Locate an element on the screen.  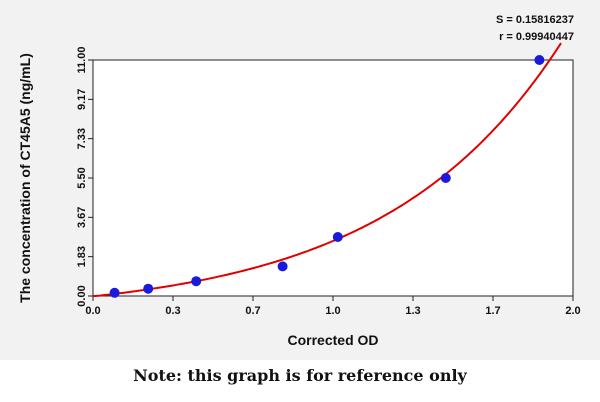
x-axis-ticks: 0.0 0.3 0.7 1.0 1.3 1.7 2.0 is located at coordinates (333, 306).